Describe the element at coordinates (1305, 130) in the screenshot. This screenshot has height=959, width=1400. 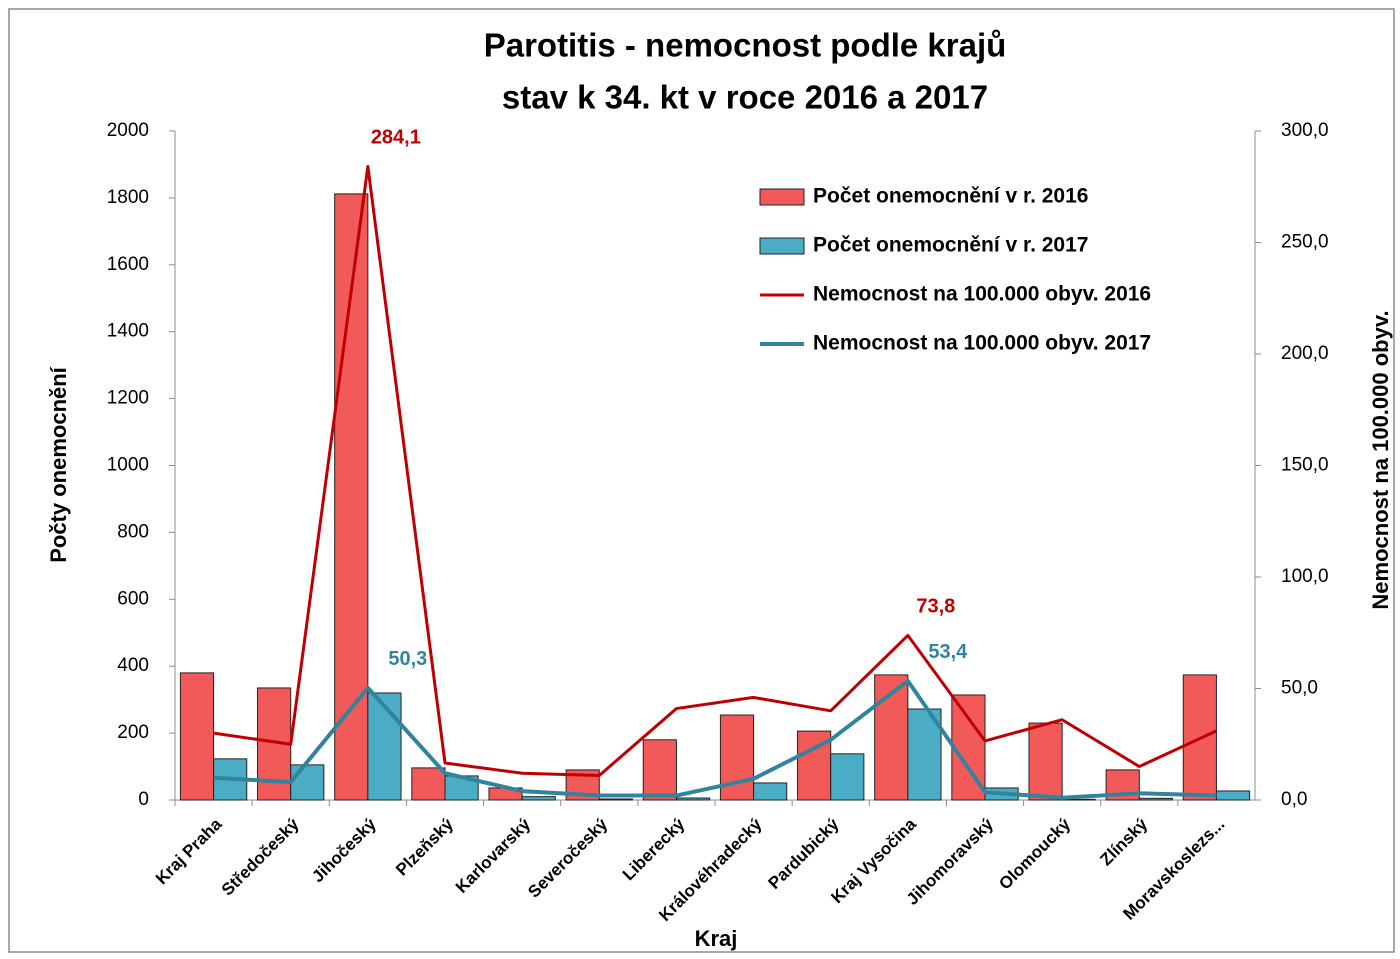
I see `y2-tick-label: 300,0` at that location.